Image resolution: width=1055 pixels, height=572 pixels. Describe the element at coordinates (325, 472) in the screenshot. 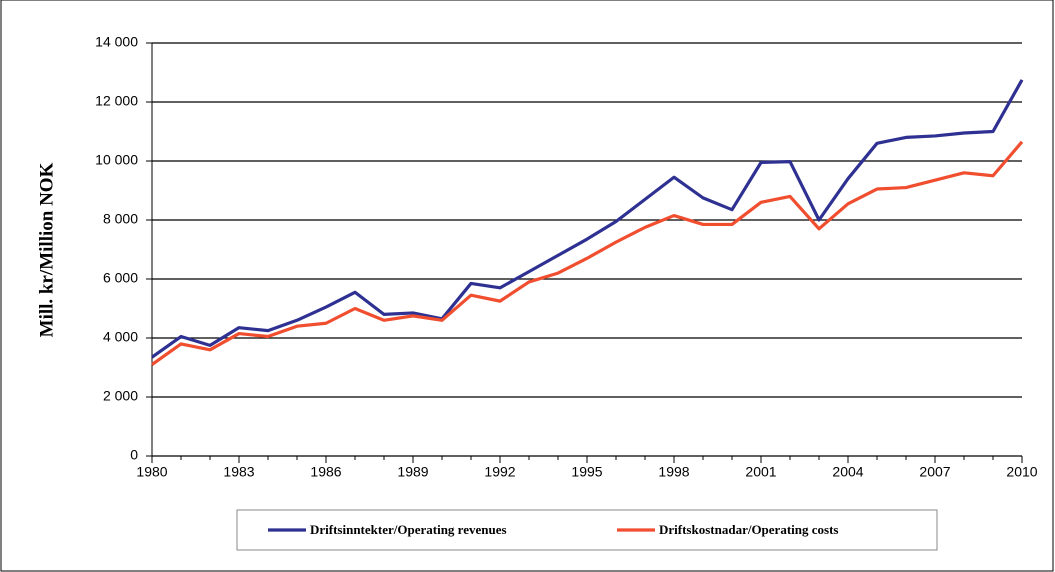

I see `x-tick-label: 1986` at that location.